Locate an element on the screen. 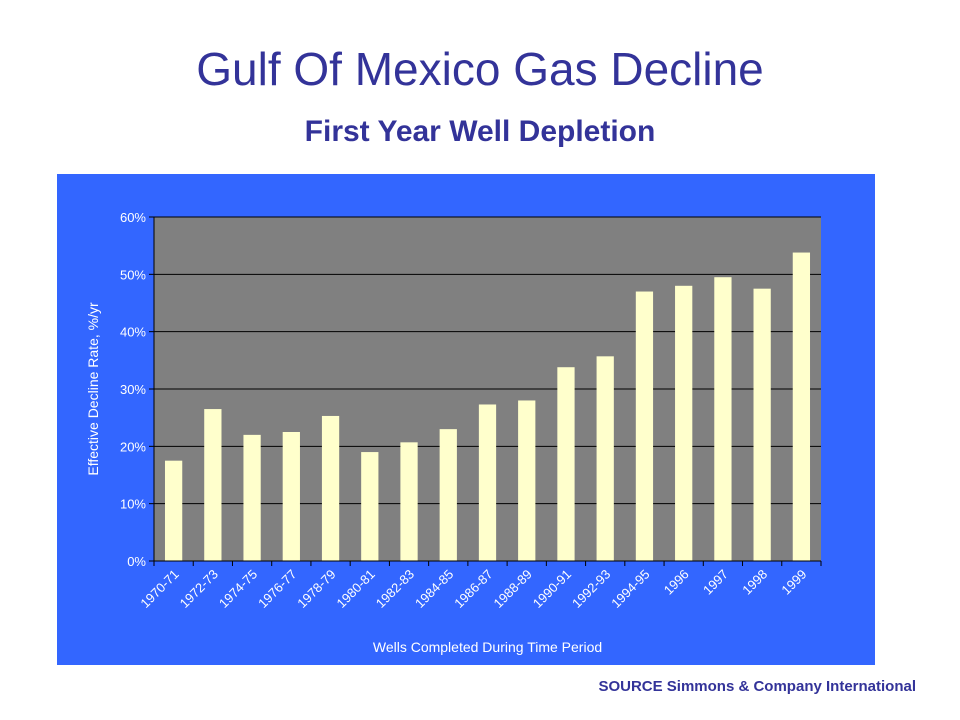 The height and width of the screenshot is (720, 960). x-tick-label: 1994-95 is located at coordinates (630, 589).